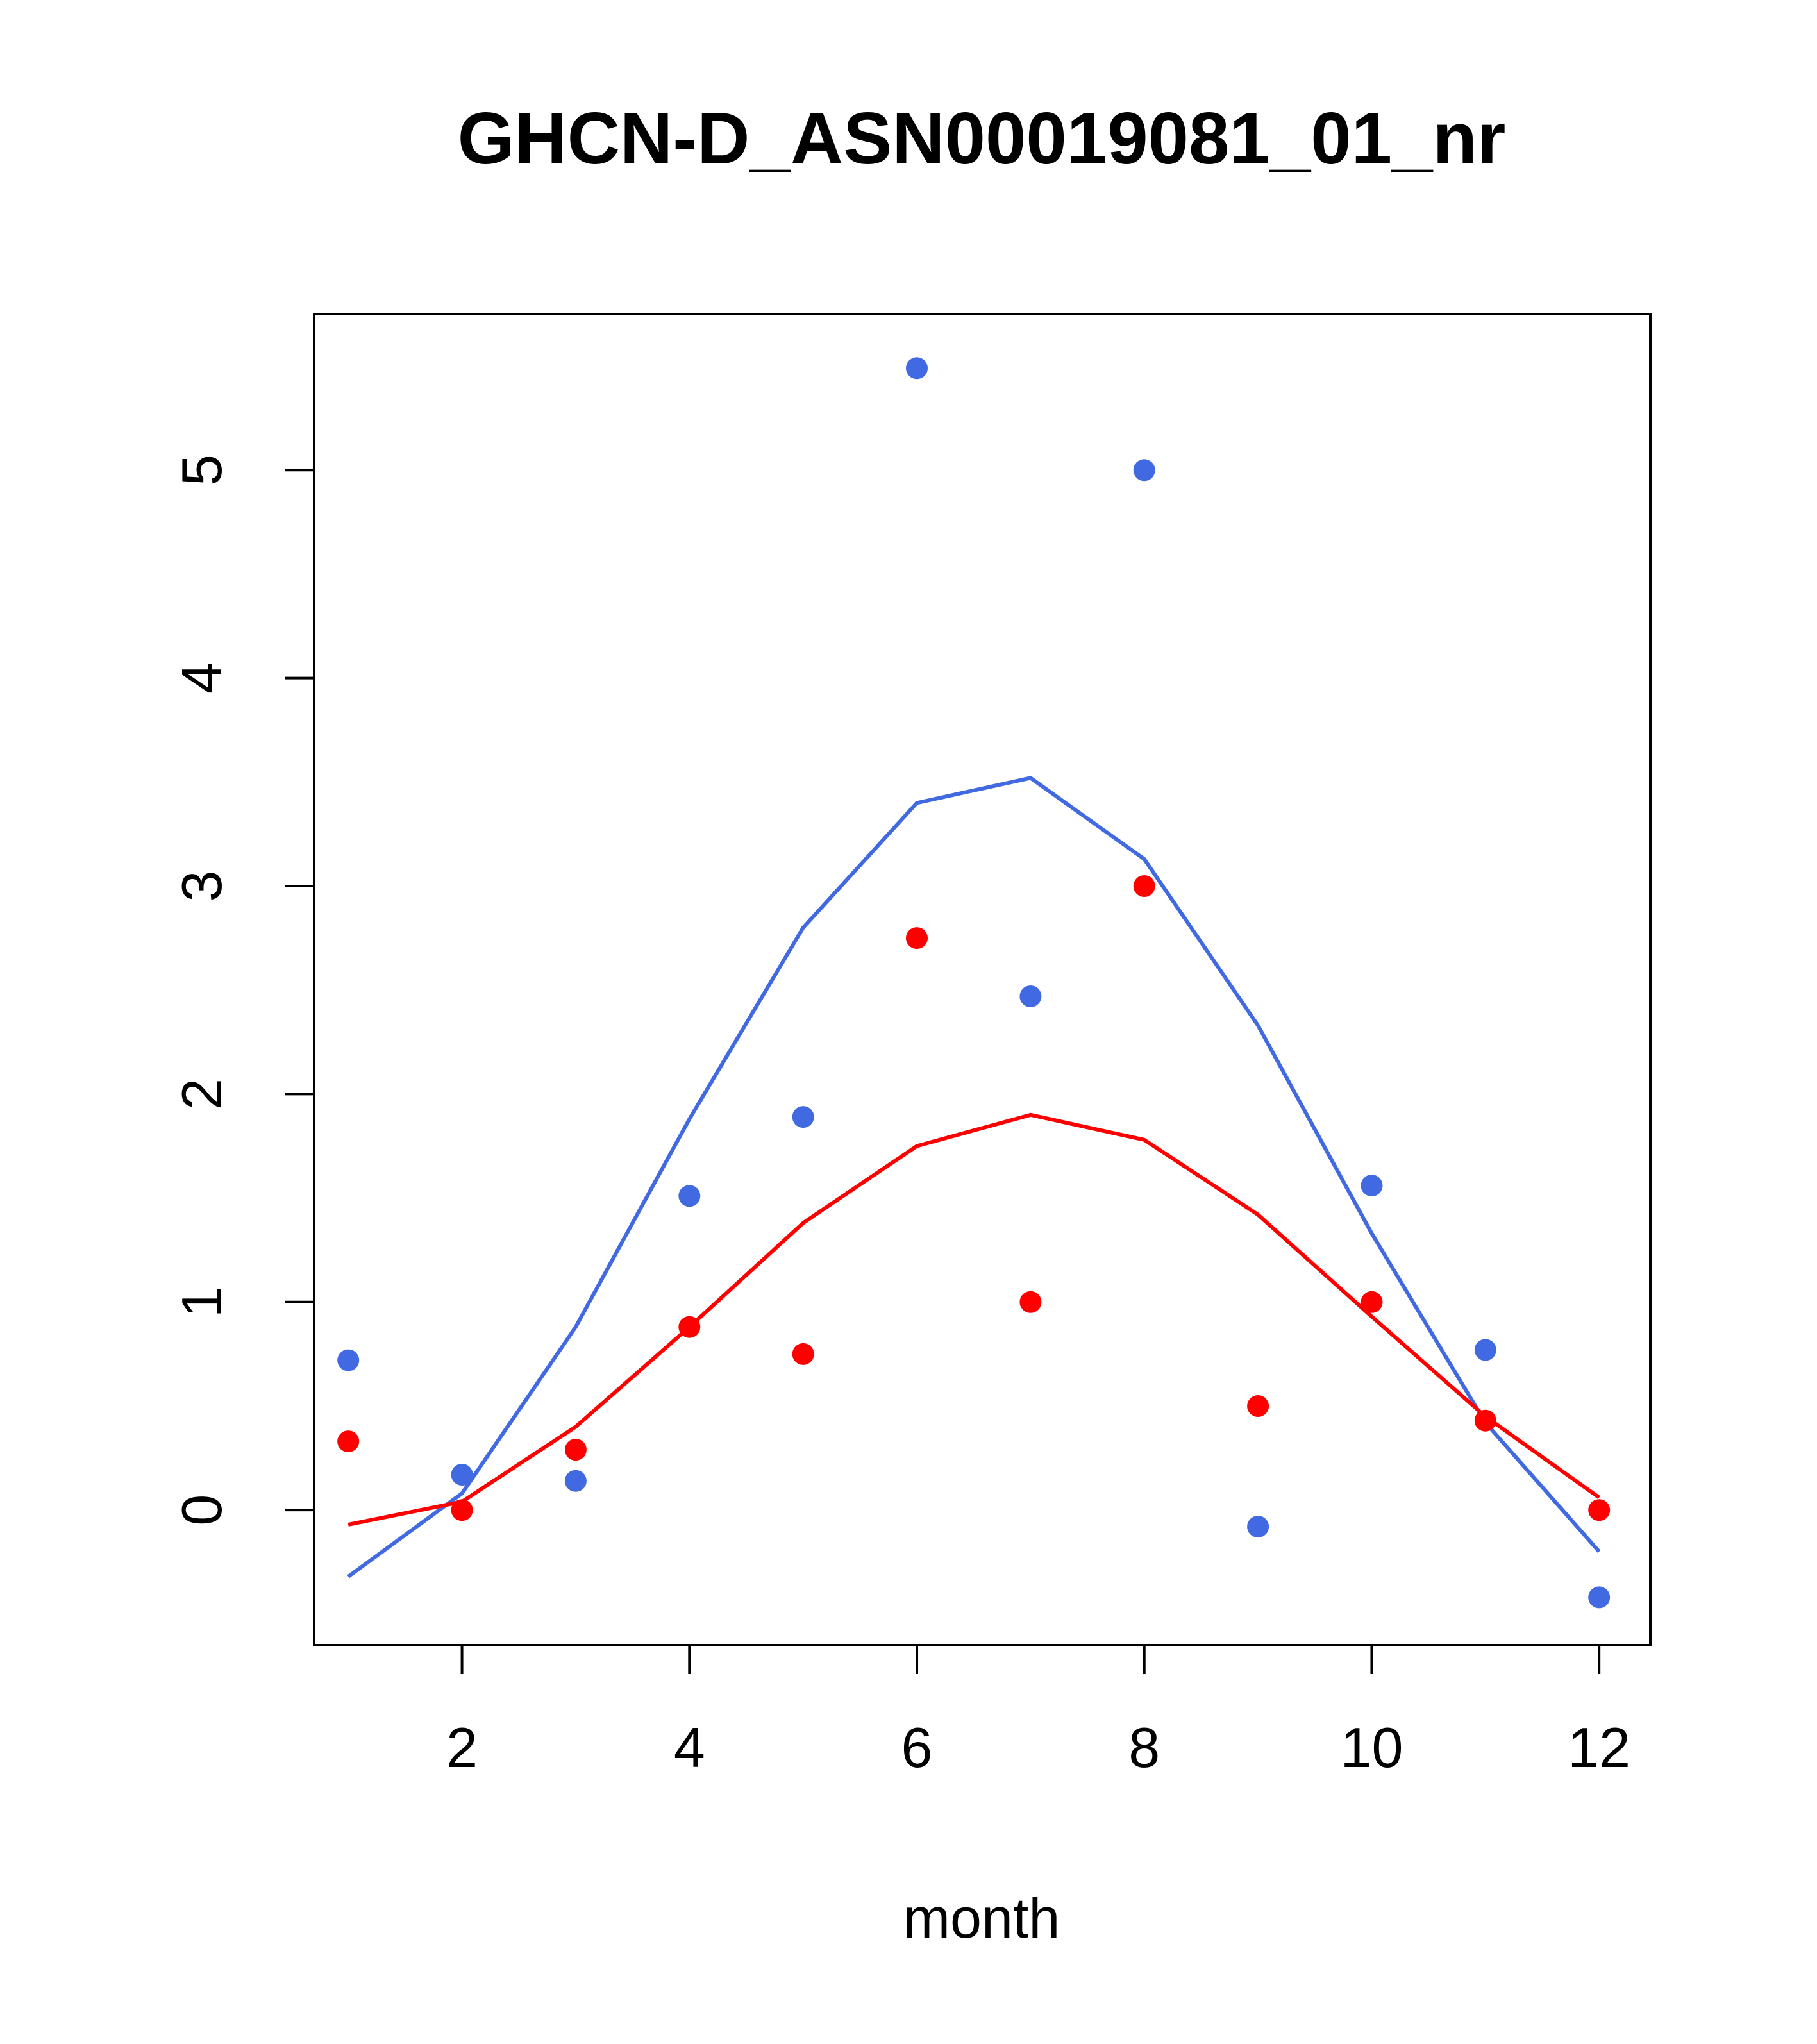  Describe the element at coordinates (201, 1094) in the screenshot. I see `y-tick-label: 2` at that location.